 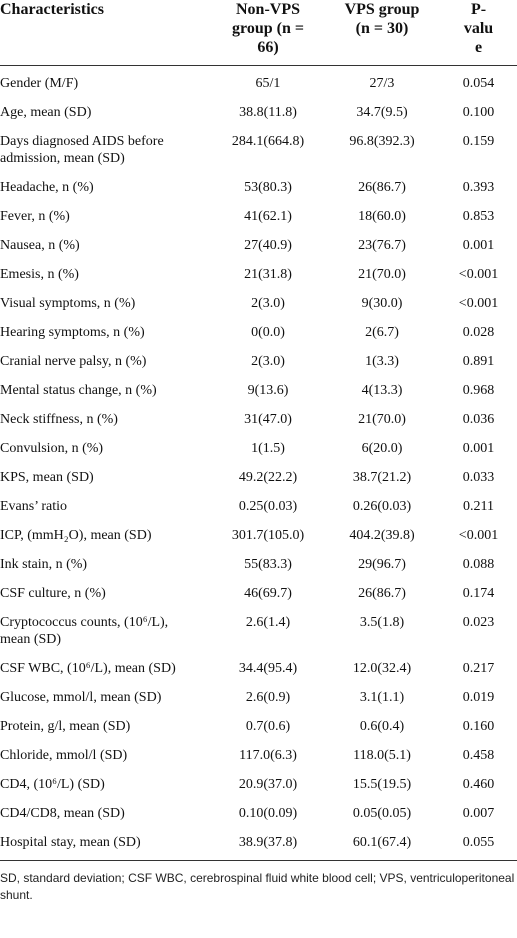 I want to click on cell-value: 0.036, so click(x=478, y=419).